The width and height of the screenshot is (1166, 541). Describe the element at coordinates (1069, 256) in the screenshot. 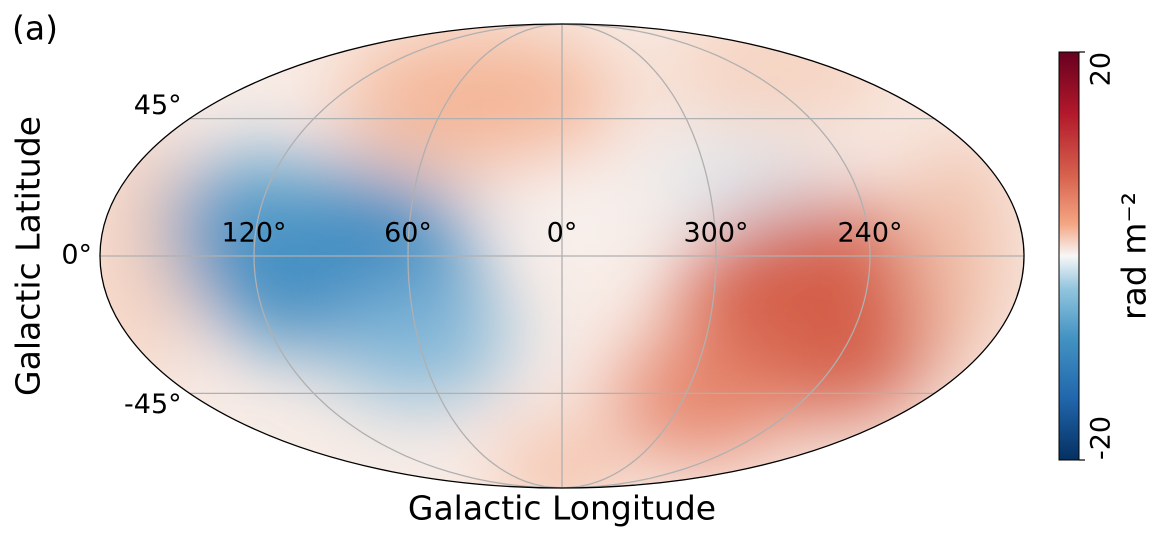

I see `colorbar` at that location.